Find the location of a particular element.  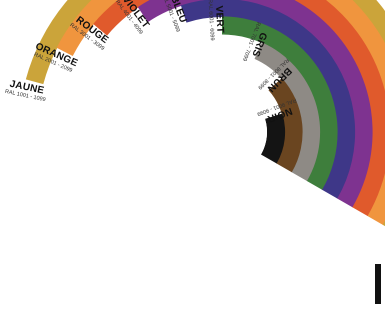

band-gris is located at coordinates (287, 112).